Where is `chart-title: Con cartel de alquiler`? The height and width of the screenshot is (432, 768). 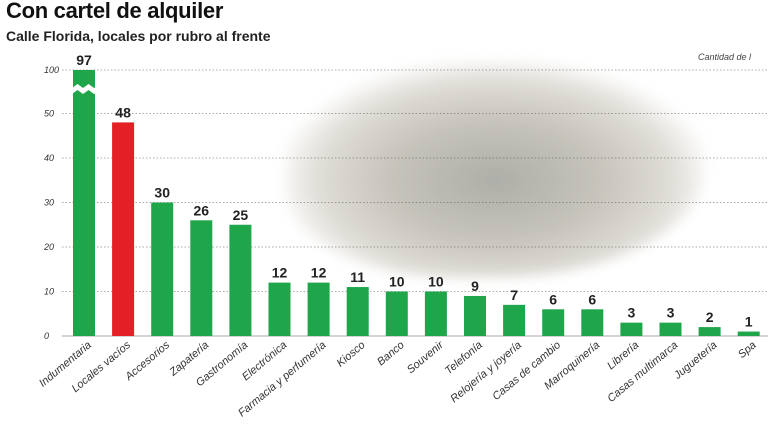 chart-title: Con cartel de alquiler is located at coordinates (115, 11).